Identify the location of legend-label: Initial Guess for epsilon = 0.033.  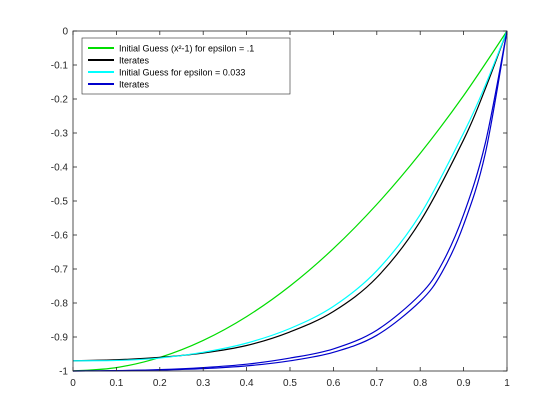
(182, 73).